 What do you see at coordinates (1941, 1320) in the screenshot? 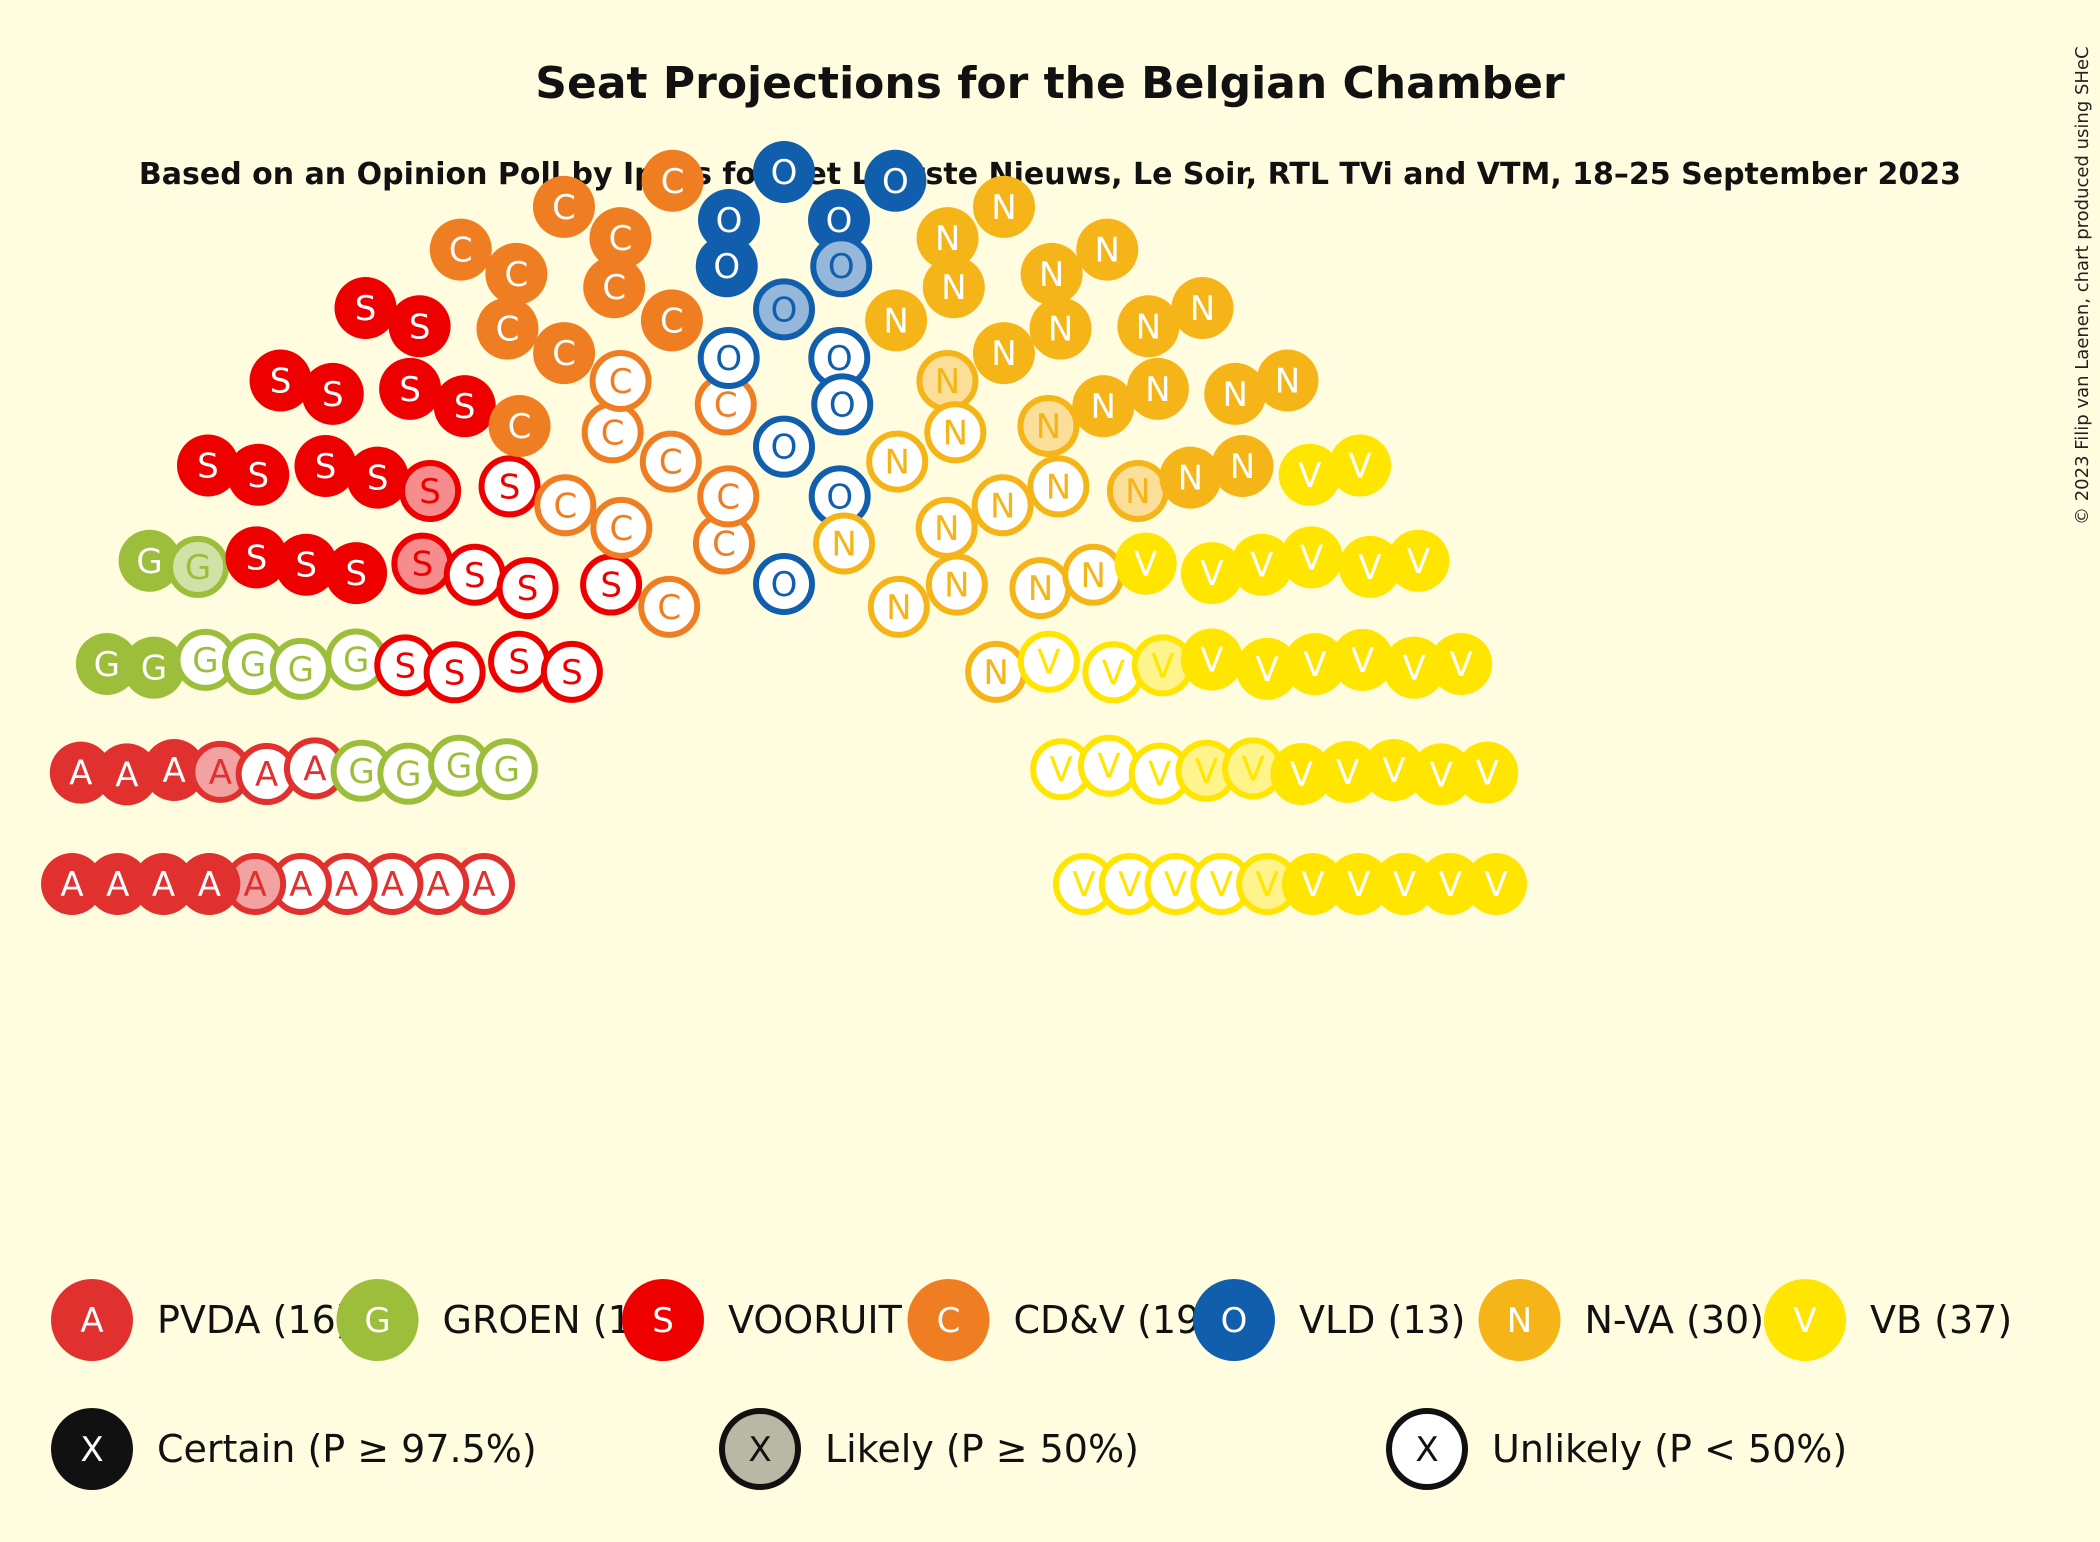
I see `legend-label: VB (37)` at bounding box center [1941, 1320].